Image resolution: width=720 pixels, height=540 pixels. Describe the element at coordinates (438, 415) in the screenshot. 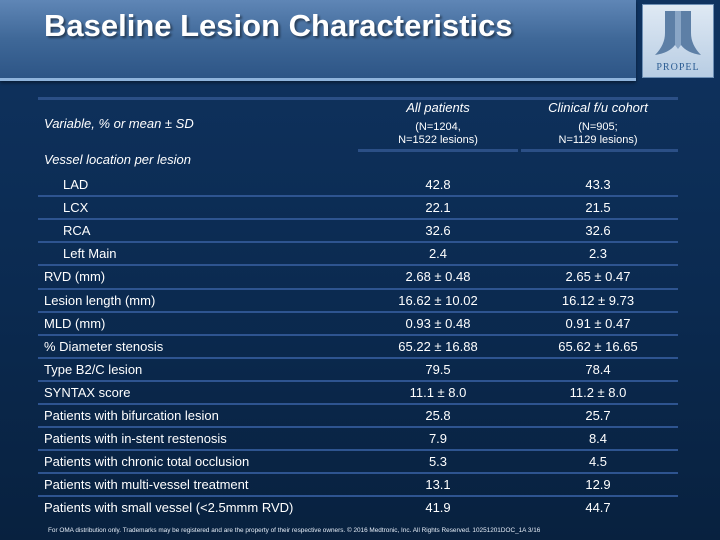

I see `all-patients-value: 25.8` at that location.